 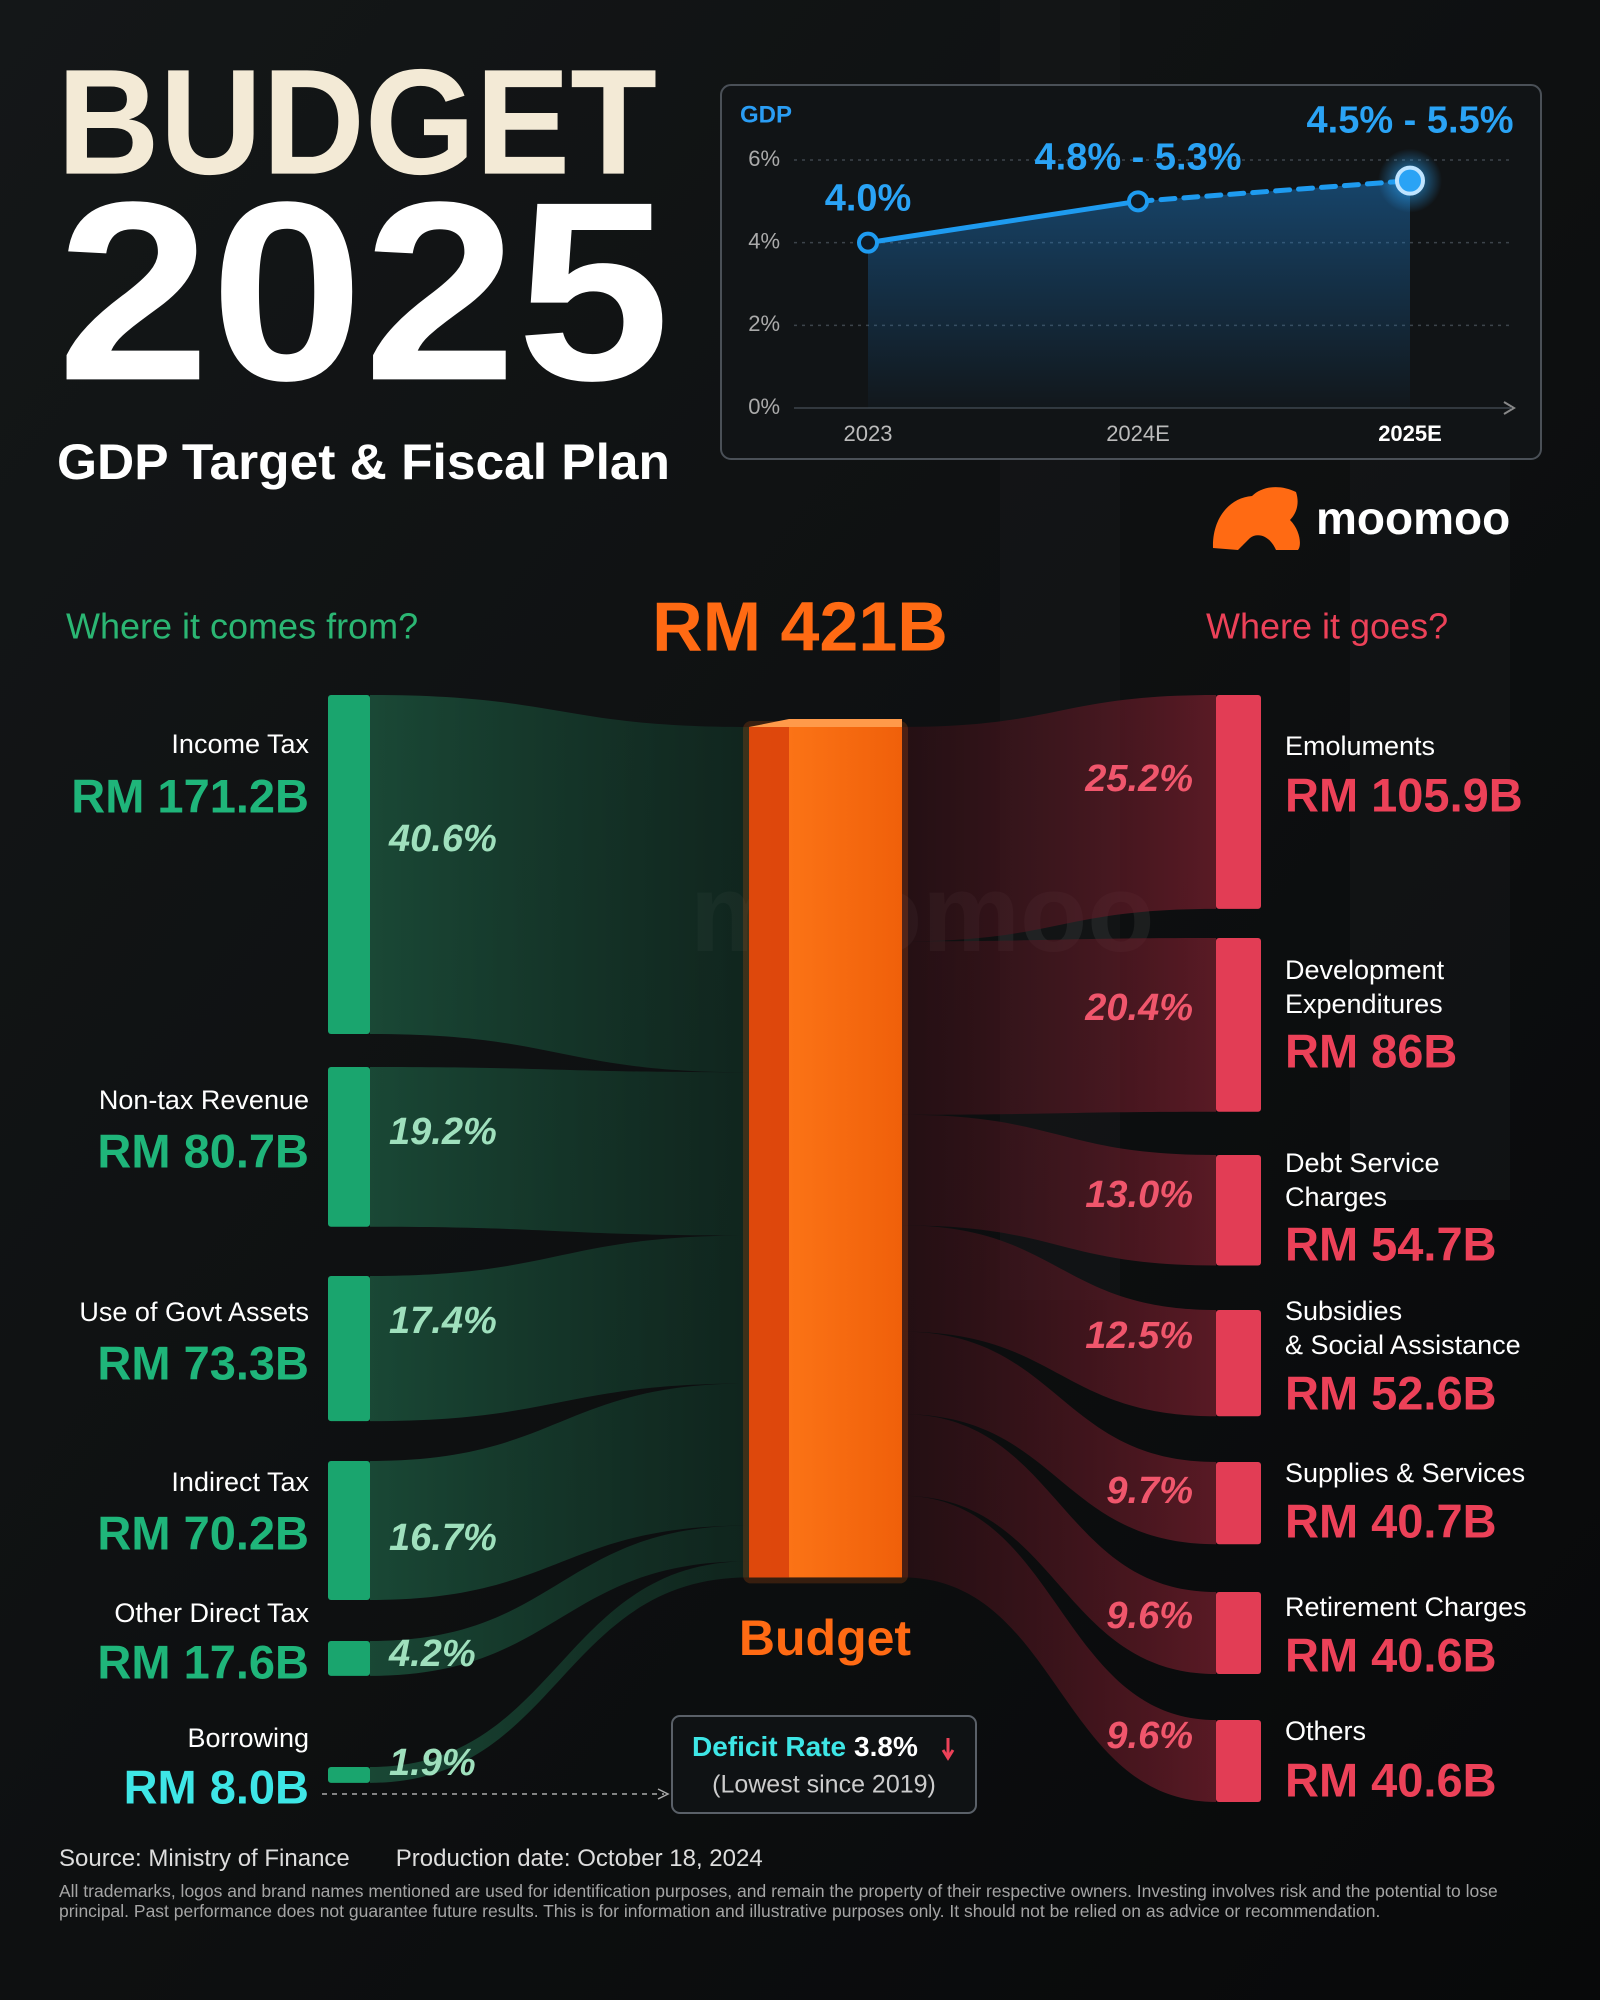 I want to click on brand-name: moomoo, so click(x=1413, y=518).